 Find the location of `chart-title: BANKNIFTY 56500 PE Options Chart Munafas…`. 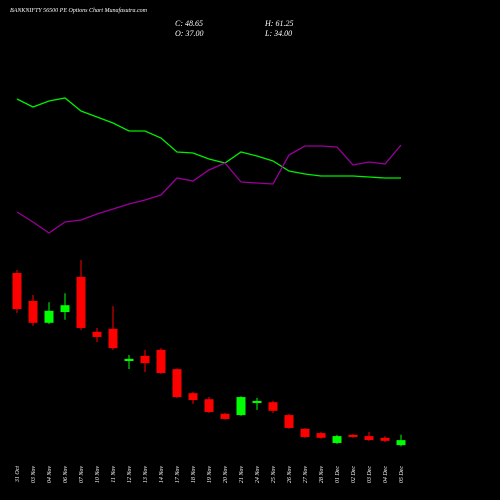

chart-title: BANKNIFTY 56500 PE Options Chart Munafas… is located at coordinates (79, 10).